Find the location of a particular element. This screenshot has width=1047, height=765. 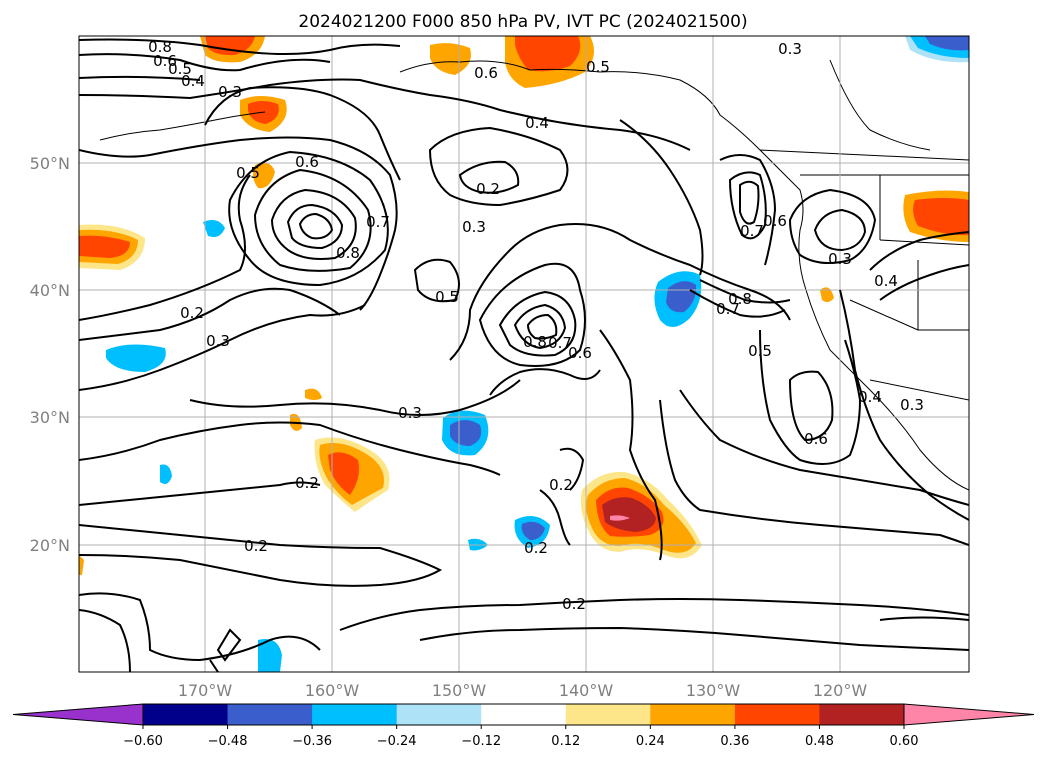

colorbar-tick-label: 0.12 is located at coordinates (565, 741).